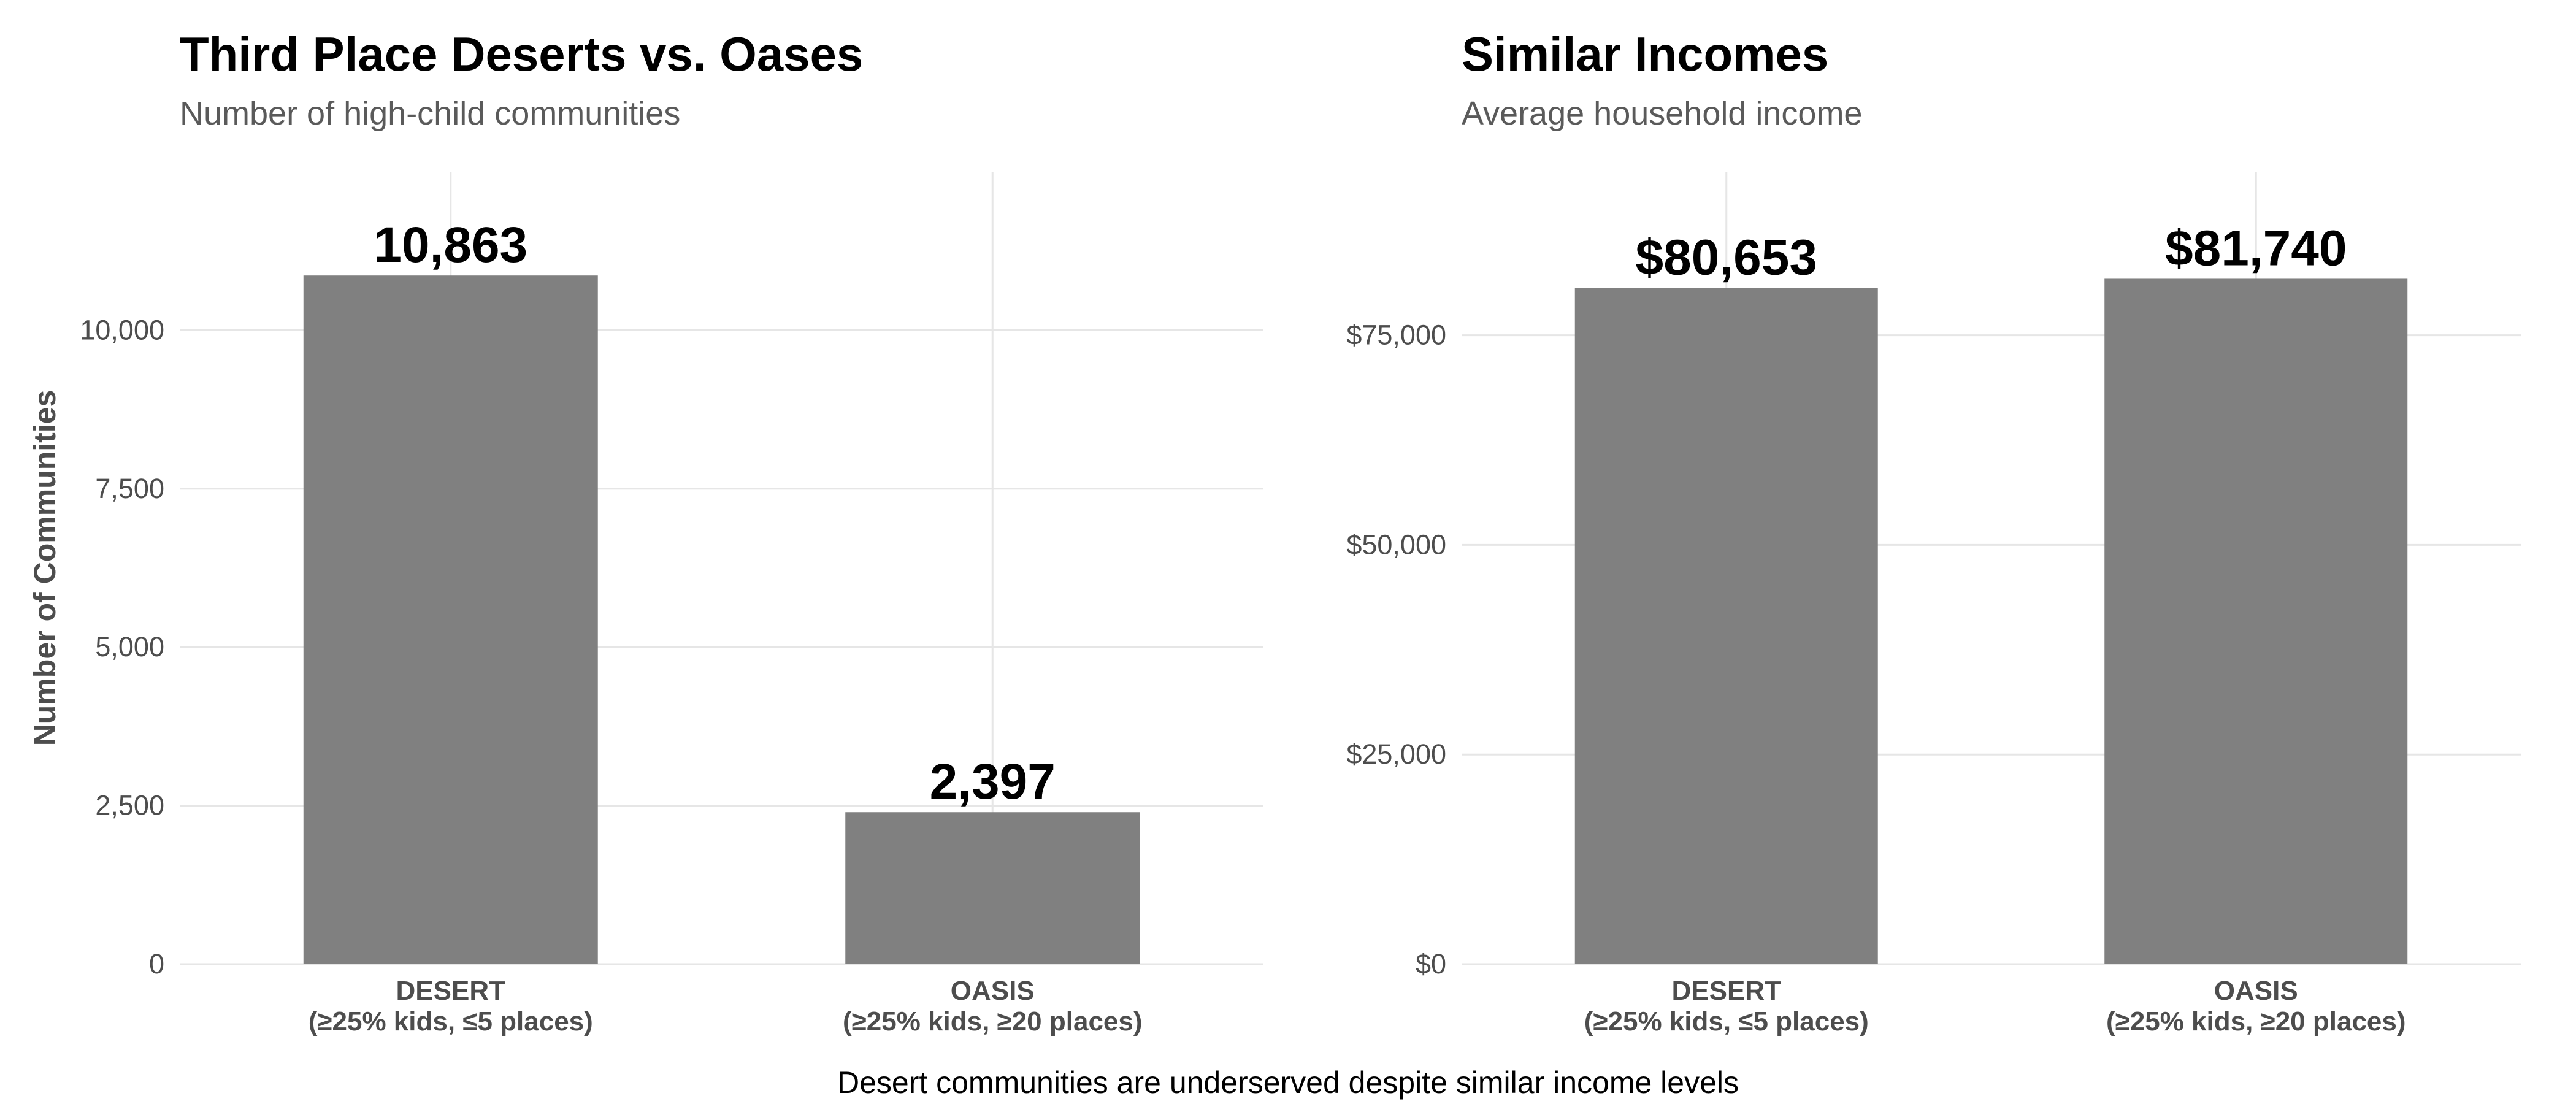 The image size is (2576, 1104). I want to click on chart-subtitle-1: Average household income, so click(1662, 113).